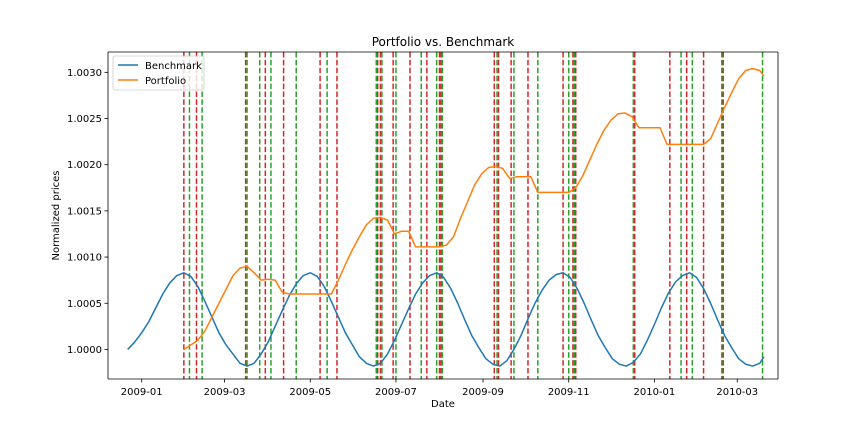 The height and width of the screenshot is (432, 864). Describe the element at coordinates (310, 392) in the screenshot. I see `x-tick-label: 2009-05` at that location.